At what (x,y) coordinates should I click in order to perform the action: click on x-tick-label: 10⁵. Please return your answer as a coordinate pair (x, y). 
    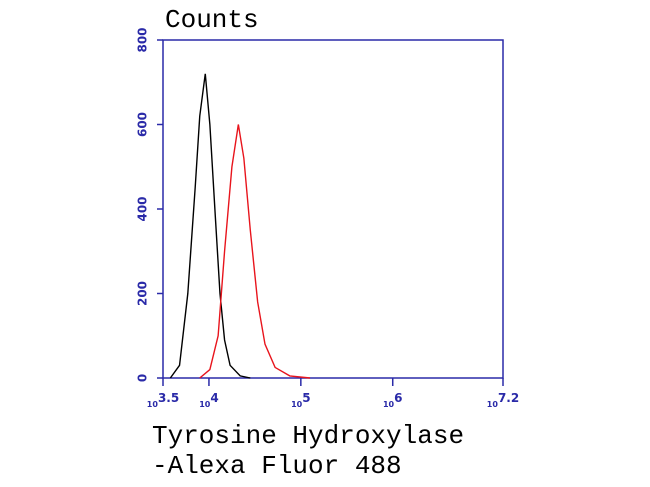
    Looking at the image, I should click on (301, 400).